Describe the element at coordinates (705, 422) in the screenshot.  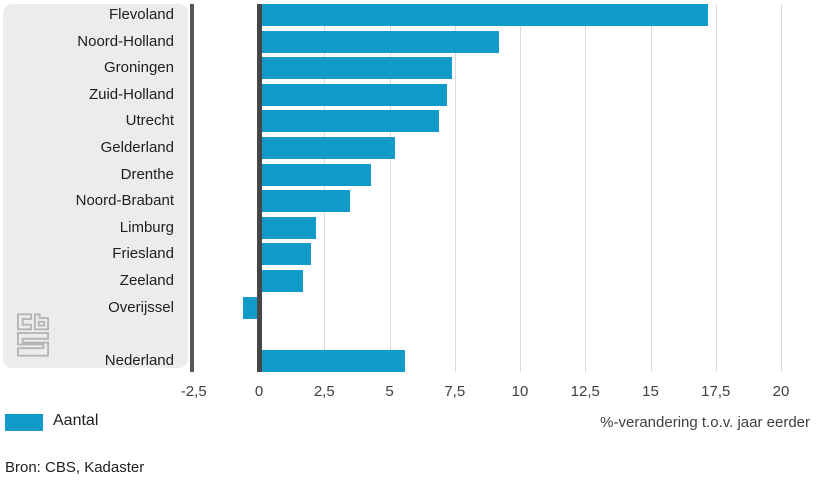
I see `x-axis-title: %-verandering t.o.v. jaar eerder` at that location.